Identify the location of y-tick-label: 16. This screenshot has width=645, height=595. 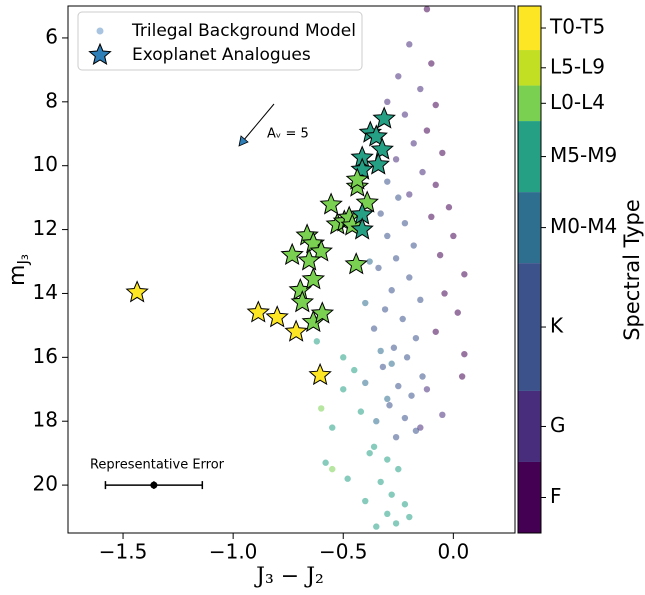
(45, 356).